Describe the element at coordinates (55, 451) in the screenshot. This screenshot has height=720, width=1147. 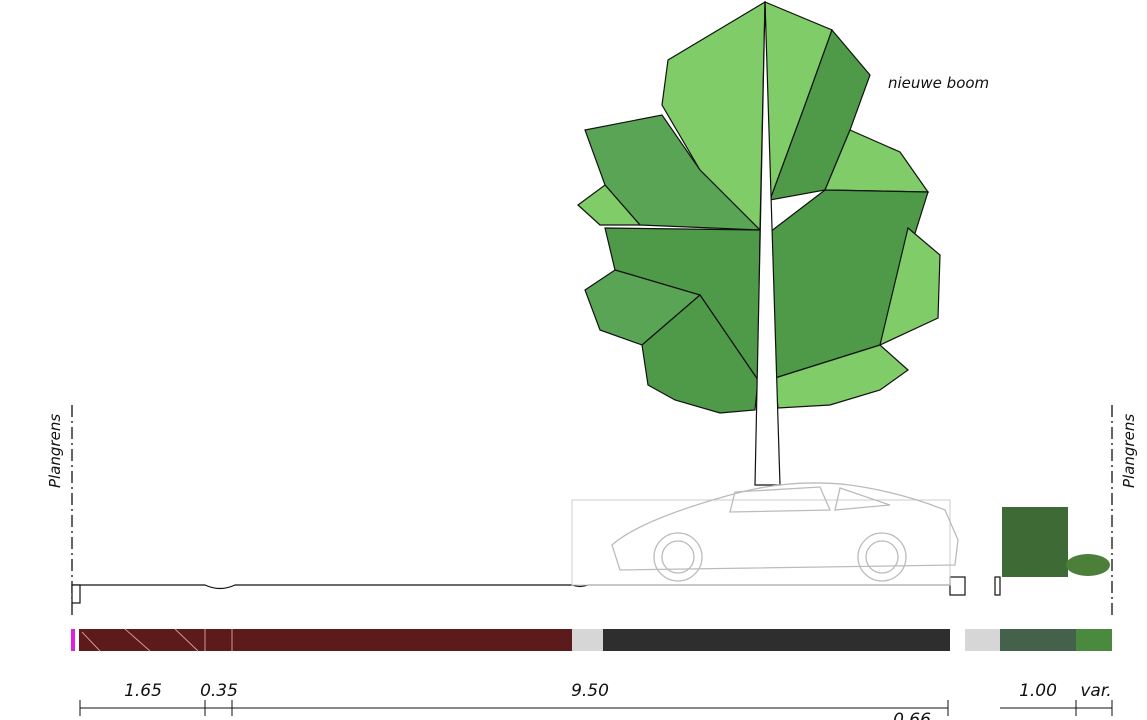
I see `boundary-label-left: Plangrens` at that location.